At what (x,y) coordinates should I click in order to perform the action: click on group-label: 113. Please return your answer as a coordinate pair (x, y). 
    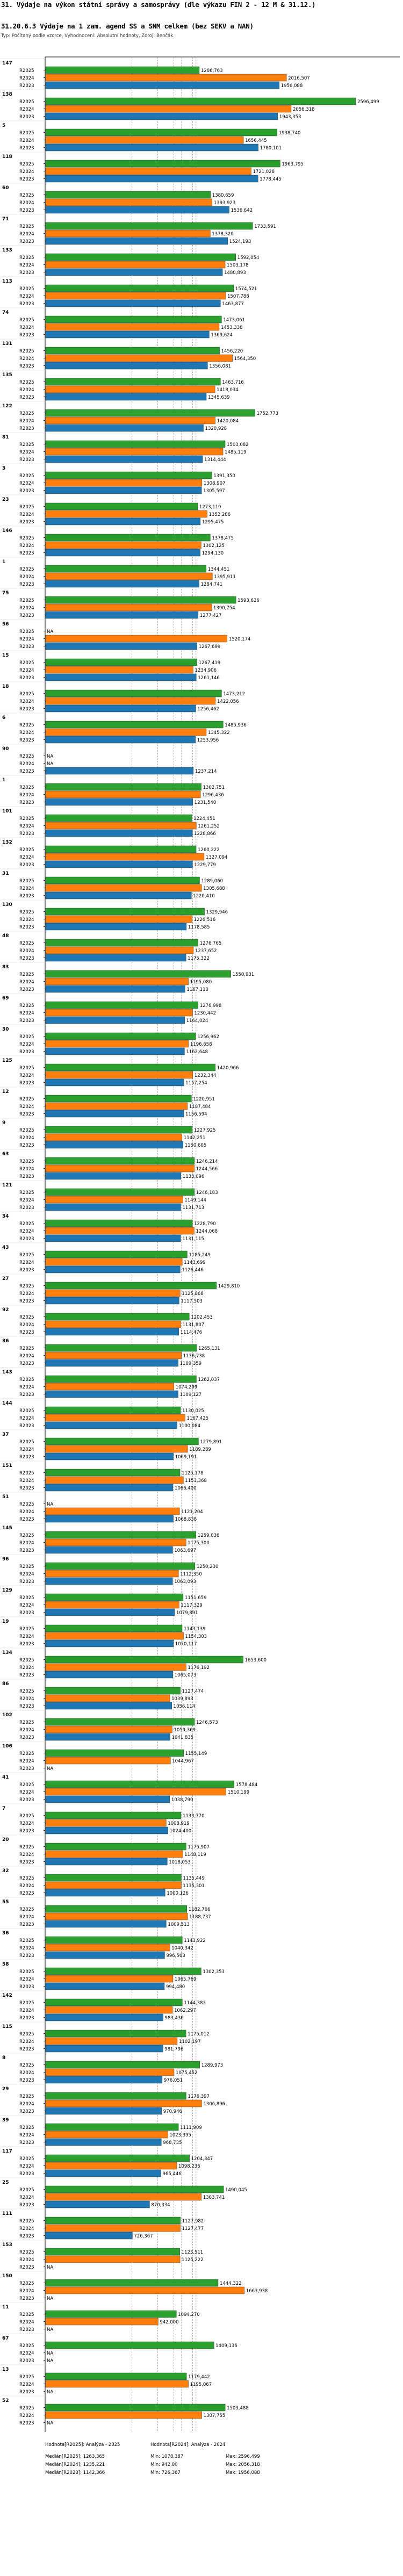
    Looking at the image, I should click on (7, 282).